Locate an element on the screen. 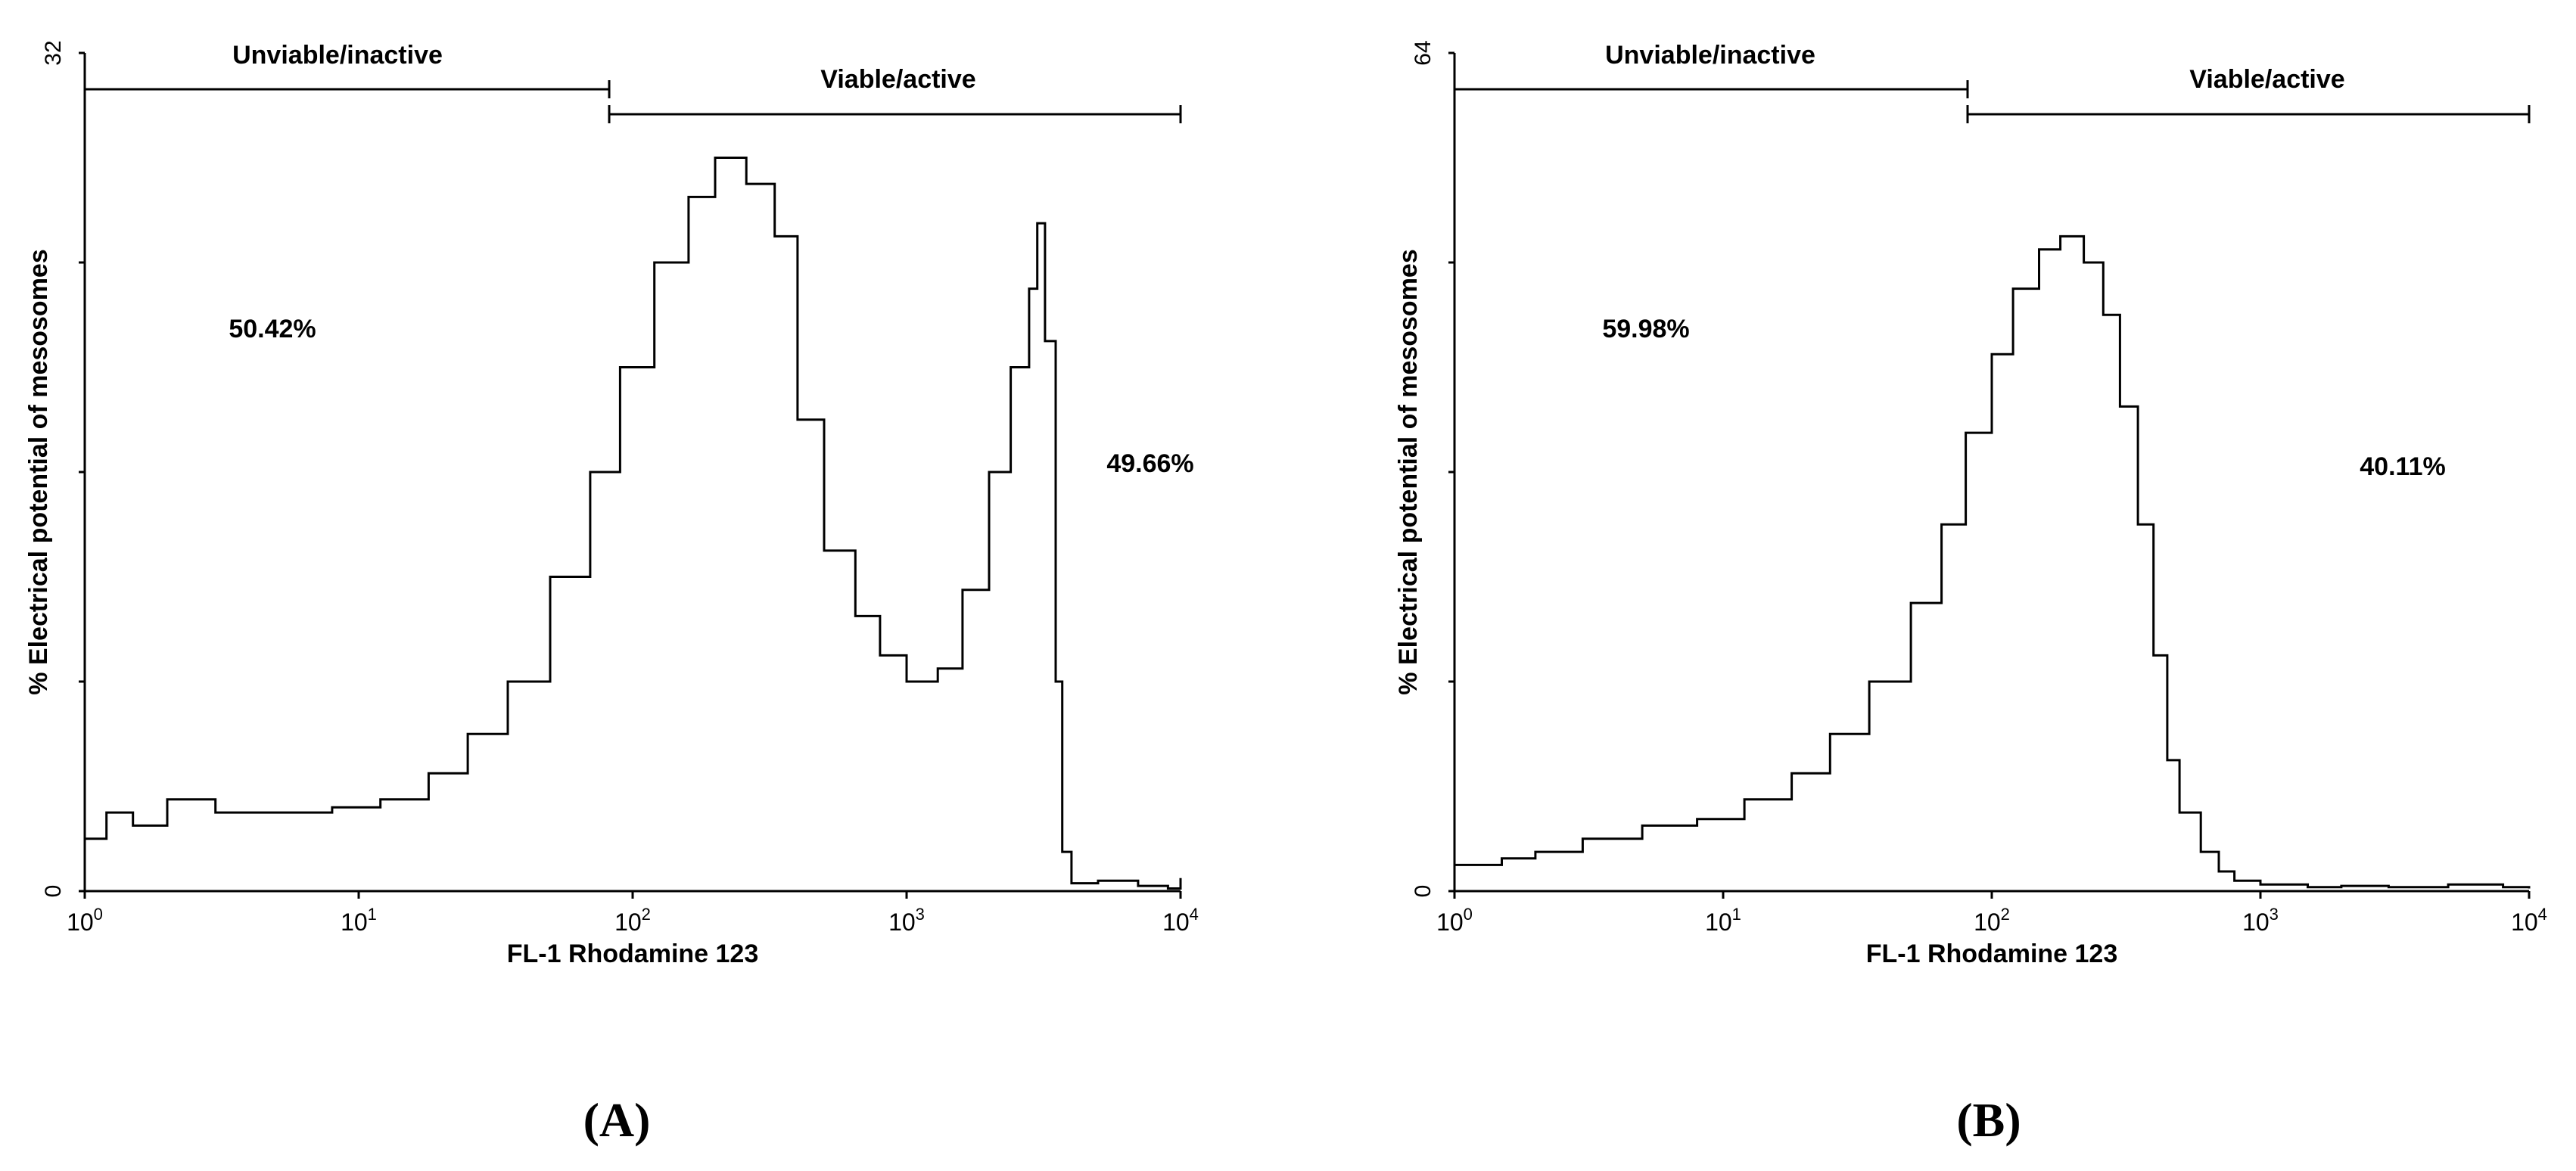 Image resolution: width=2576 pixels, height=1171 pixels. panel-b-label: (B) is located at coordinates (1988, 1120).